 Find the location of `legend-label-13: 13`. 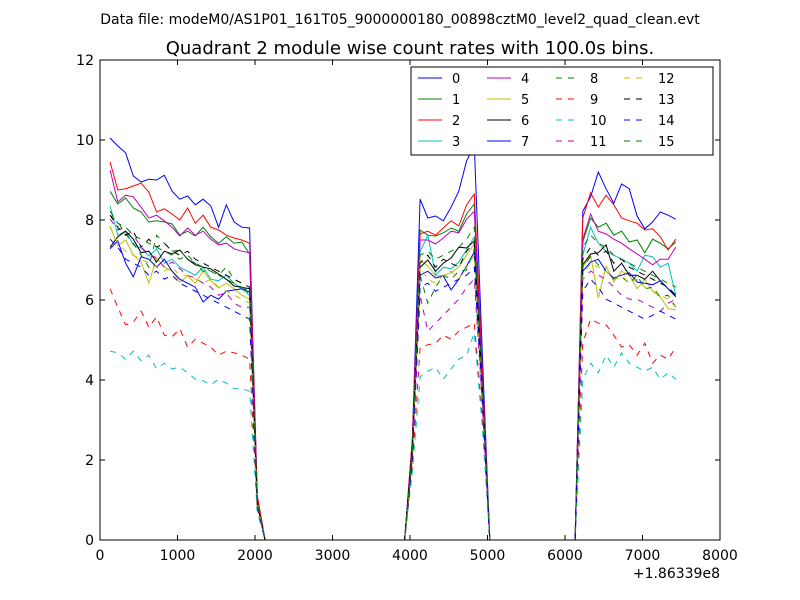

legend-label-13: 13 is located at coordinates (666, 100).